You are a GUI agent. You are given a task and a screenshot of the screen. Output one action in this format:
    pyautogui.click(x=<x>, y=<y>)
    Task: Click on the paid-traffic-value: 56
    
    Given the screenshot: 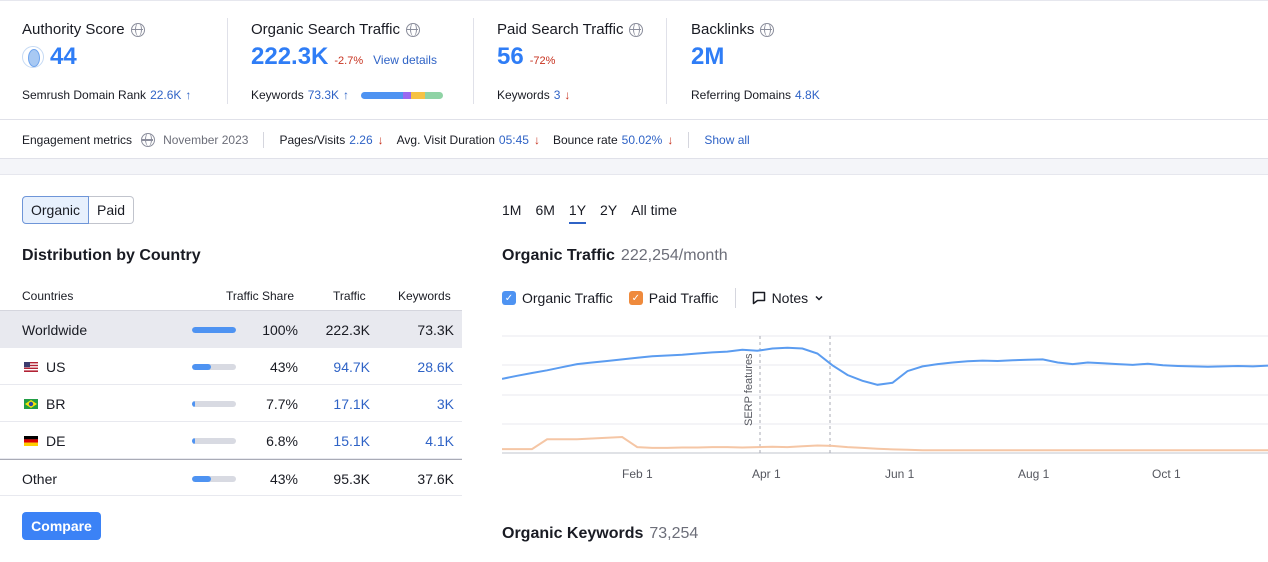 What is the action you would take?
    pyautogui.click(x=510, y=56)
    